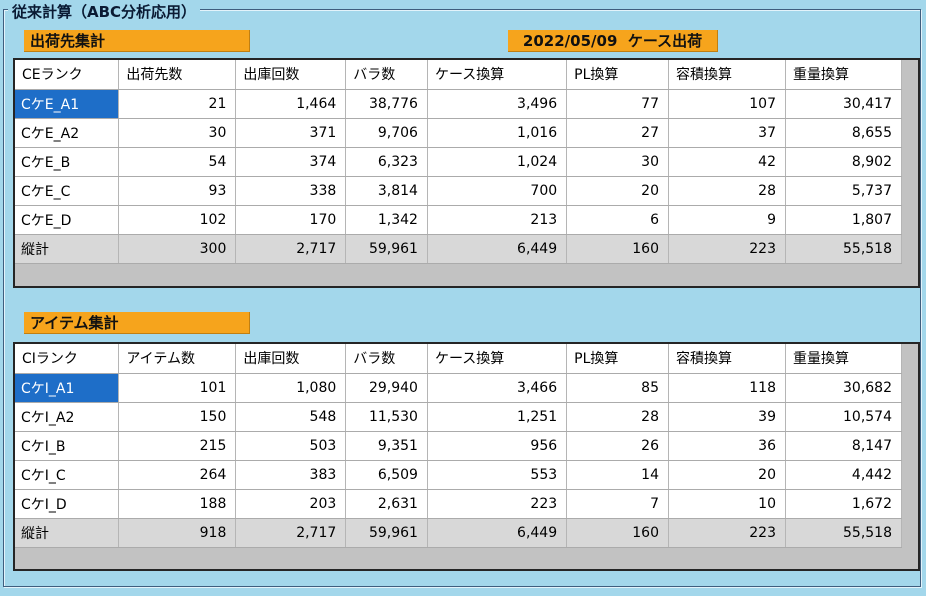 This screenshot has height=596, width=926. I want to click on value-cell: 3,466, so click(497, 388).